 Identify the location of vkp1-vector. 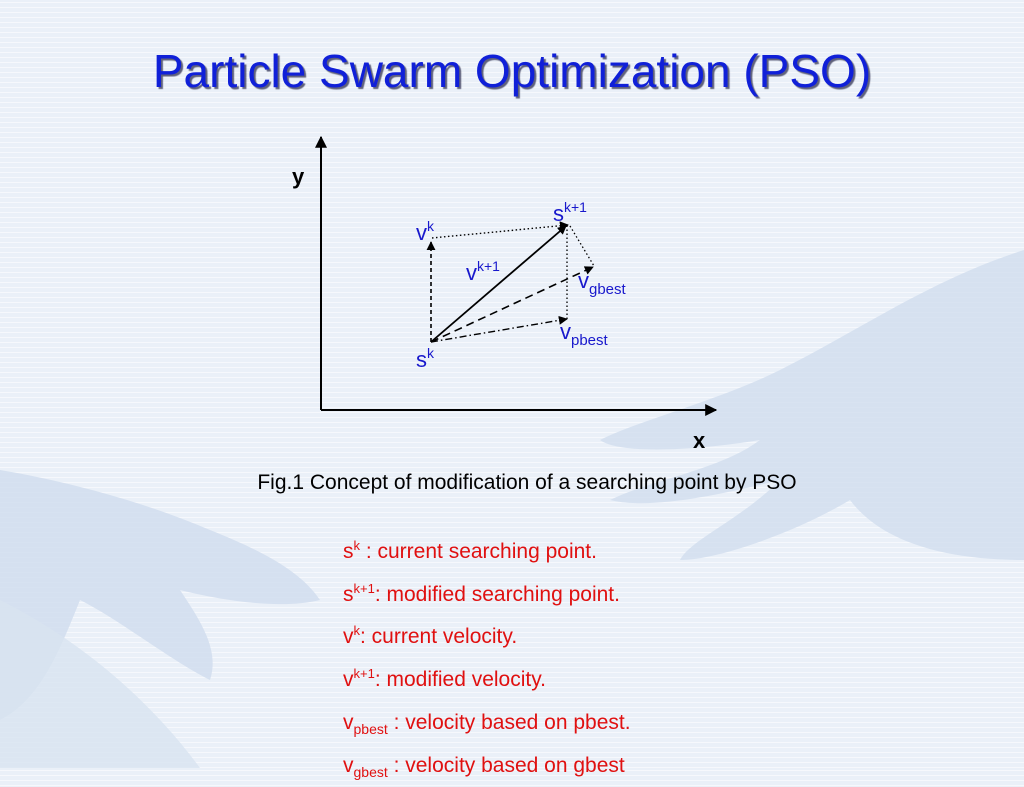
(498, 284).